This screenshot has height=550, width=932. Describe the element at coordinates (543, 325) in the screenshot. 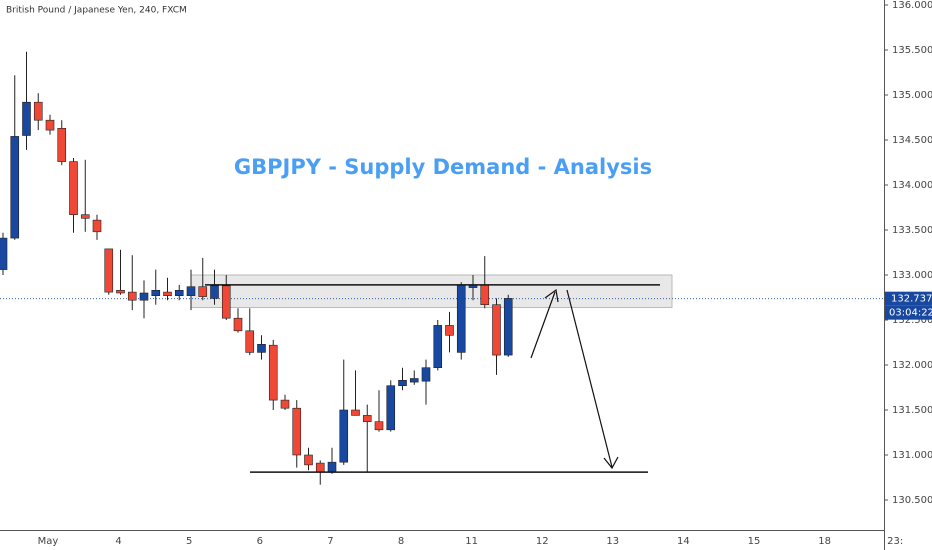

I see `arrow-up-line` at that location.